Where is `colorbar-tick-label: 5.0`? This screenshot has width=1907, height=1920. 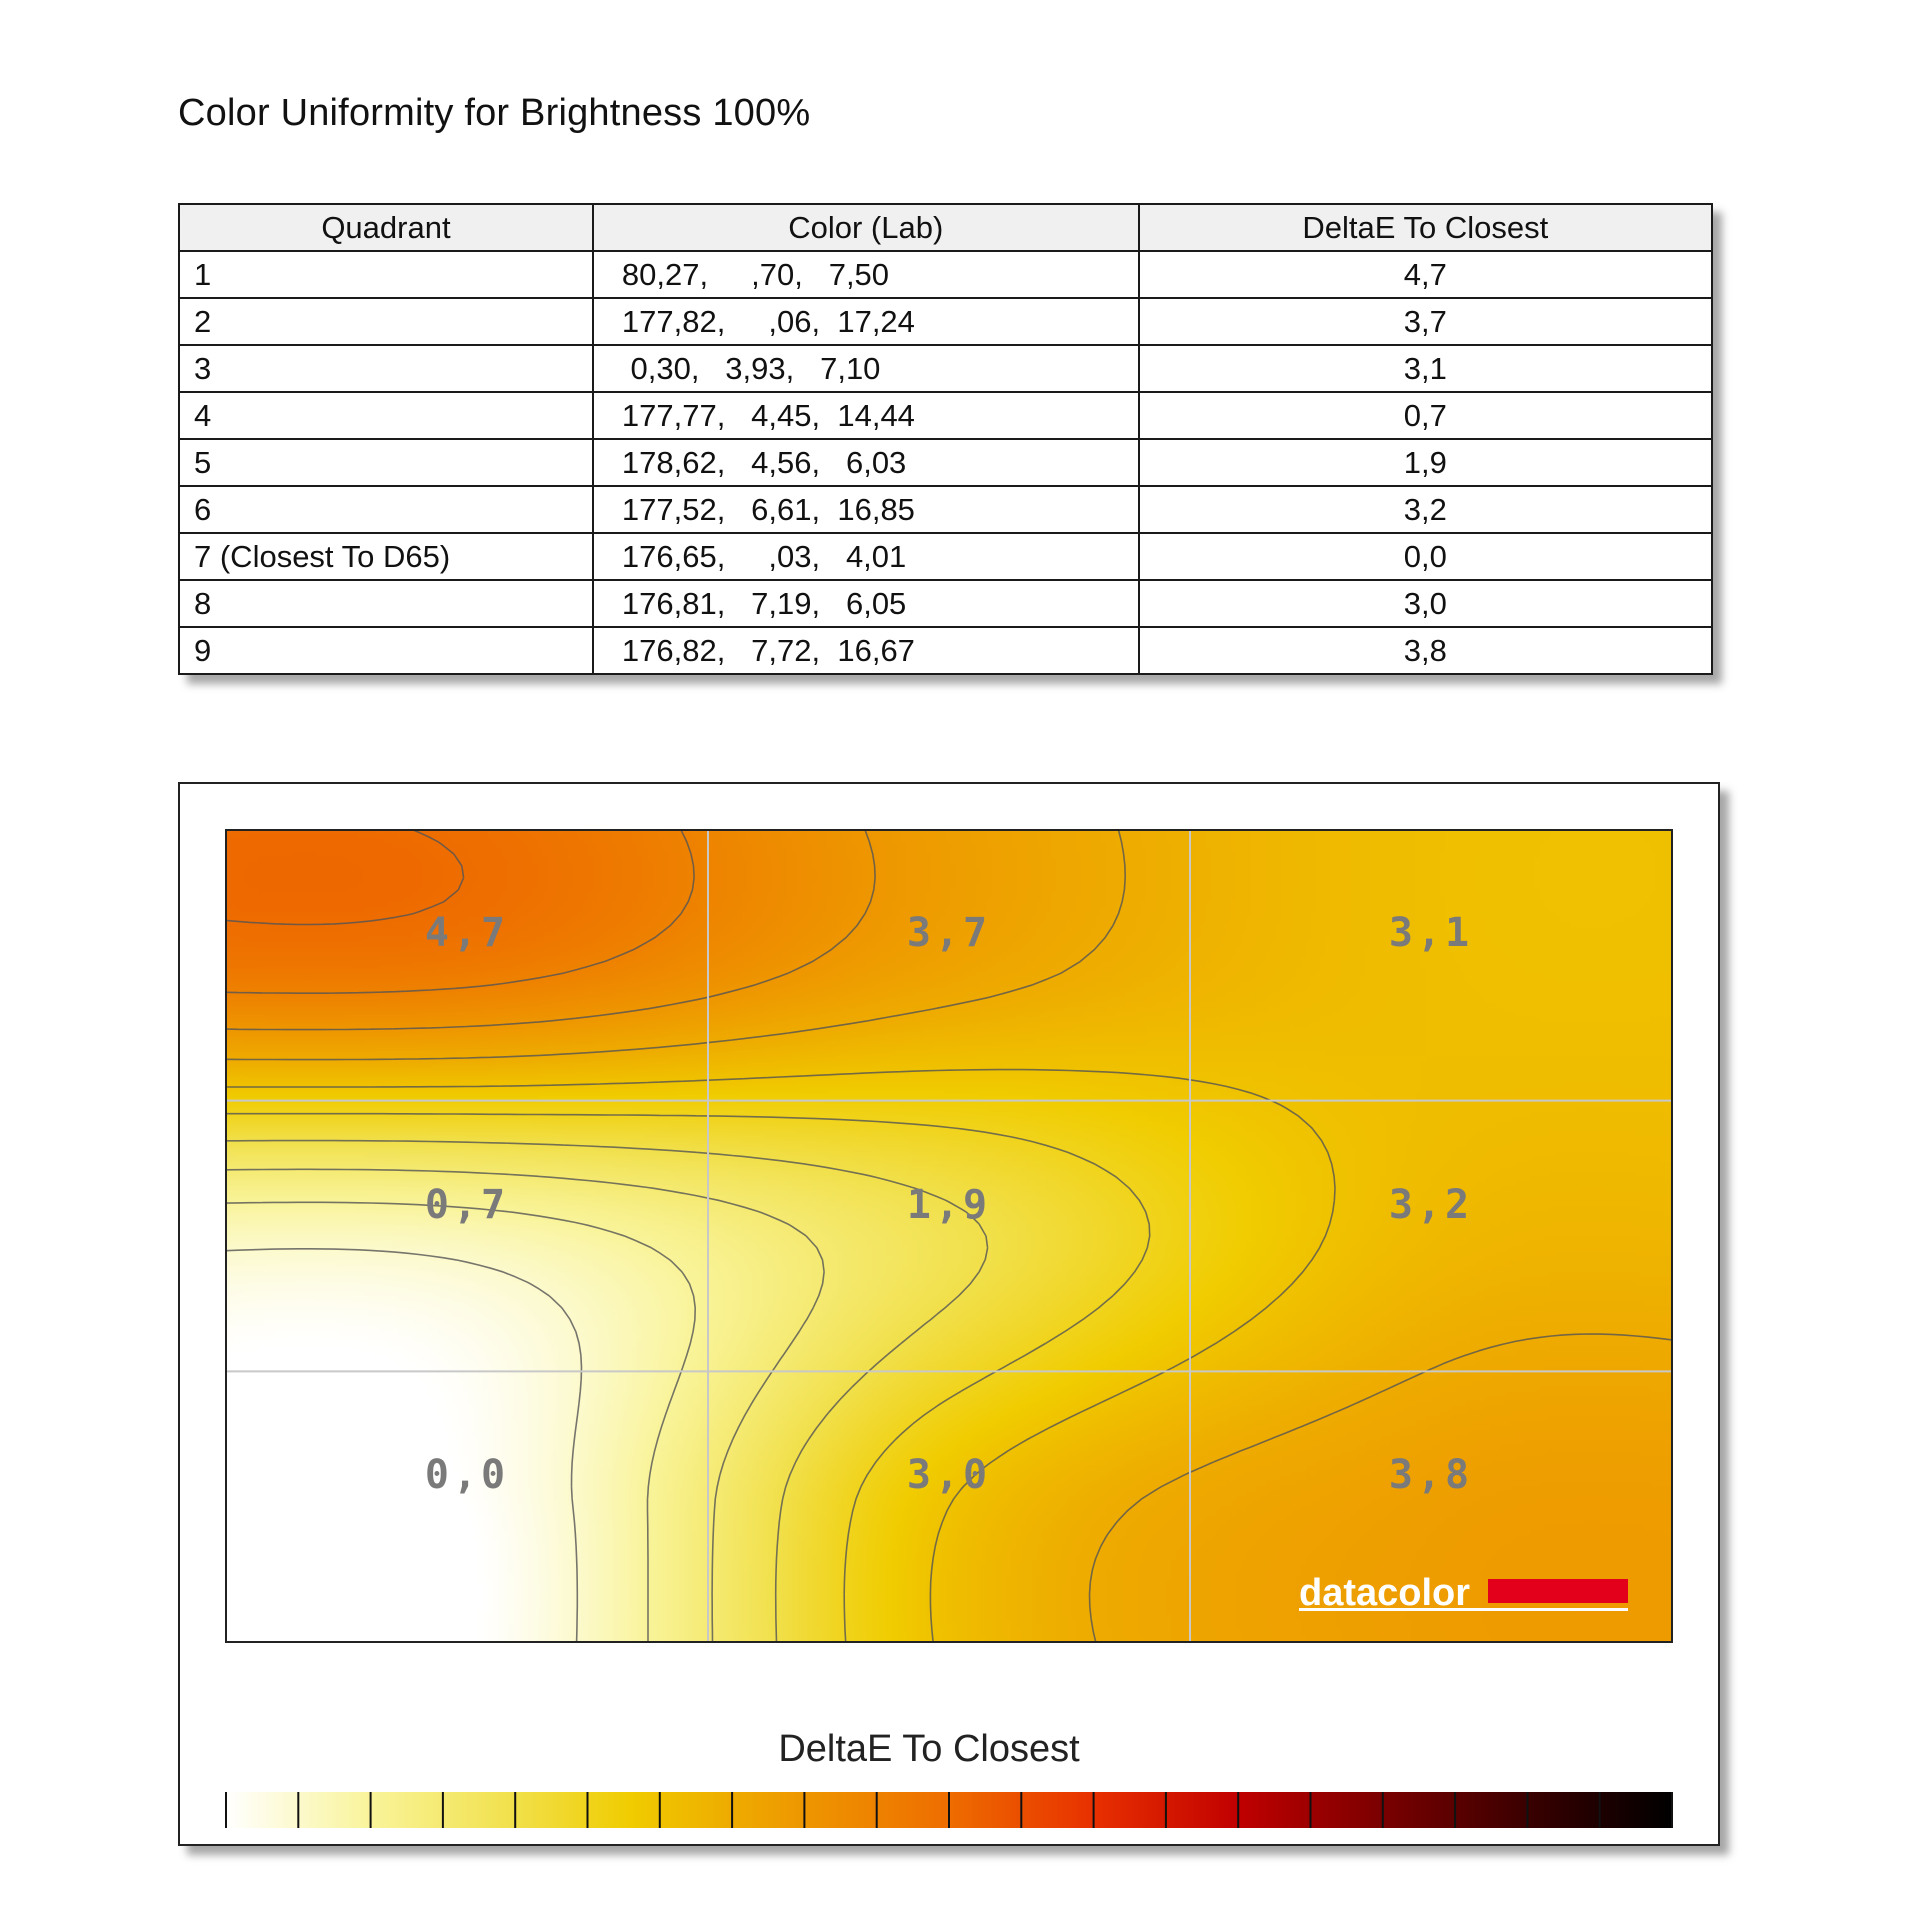
colorbar-tick-label: 5.0 is located at coordinates (949, 1842).